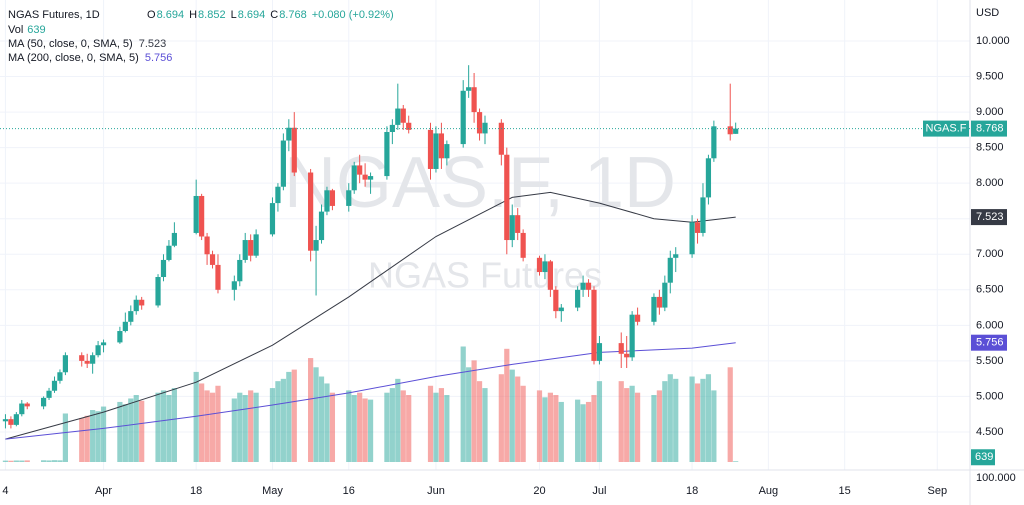 Image resolution: width=1024 pixels, height=505 pixels. What do you see at coordinates (54, 15) in the screenshot?
I see `title: NGAS Futures, 1D` at bounding box center [54, 15].